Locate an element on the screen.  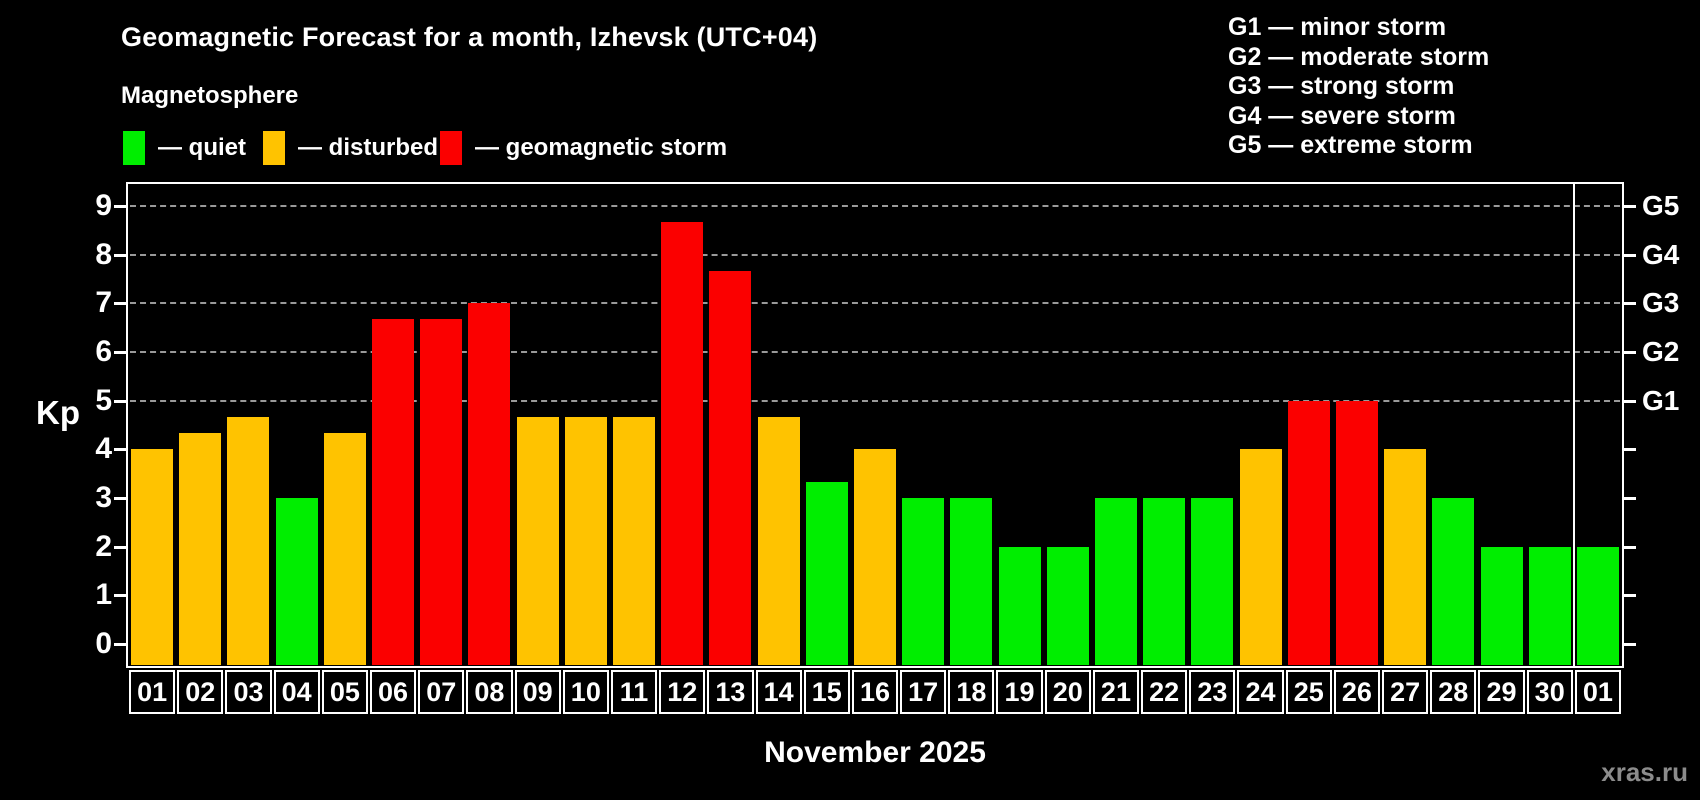
g-level-label-G5: G5 is located at coordinates (1661, 205).